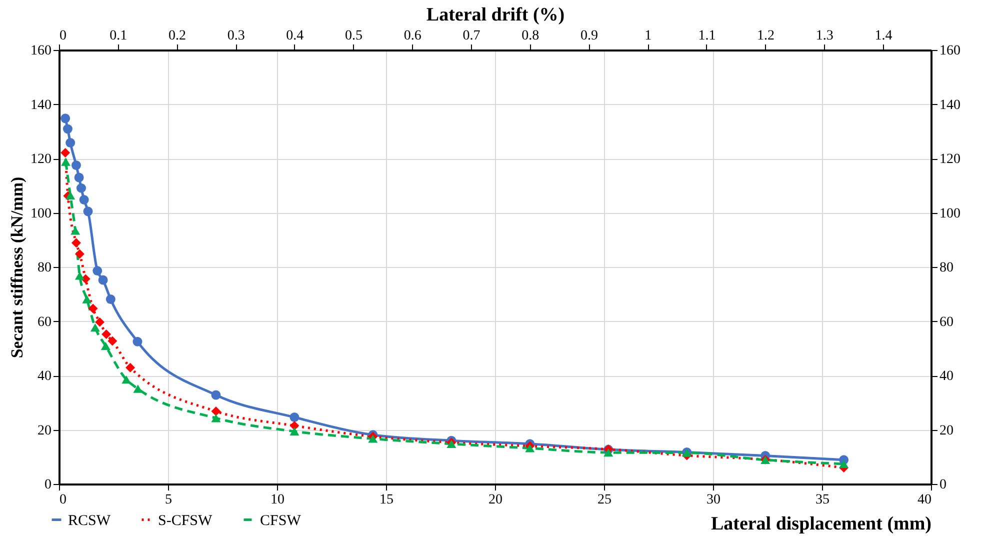  What do you see at coordinates (471, 36) in the screenshot?
I see `x2-tick-label: 0.7` at bounding box center [471, 36].